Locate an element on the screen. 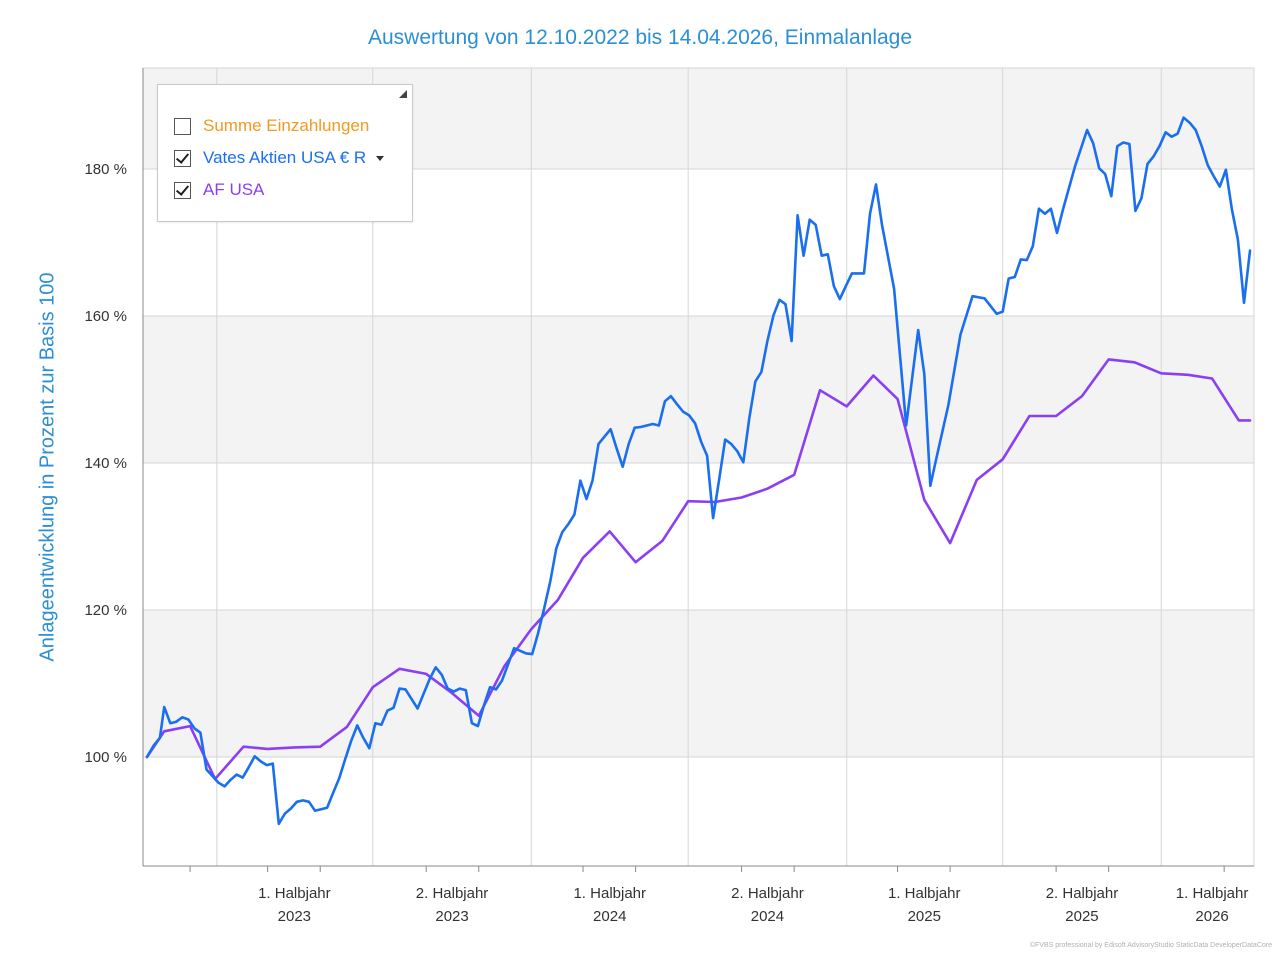 The height and width of the screenshot is (953, 1280). x-tick-label: 2026 is located at coordinates (1211, 916).